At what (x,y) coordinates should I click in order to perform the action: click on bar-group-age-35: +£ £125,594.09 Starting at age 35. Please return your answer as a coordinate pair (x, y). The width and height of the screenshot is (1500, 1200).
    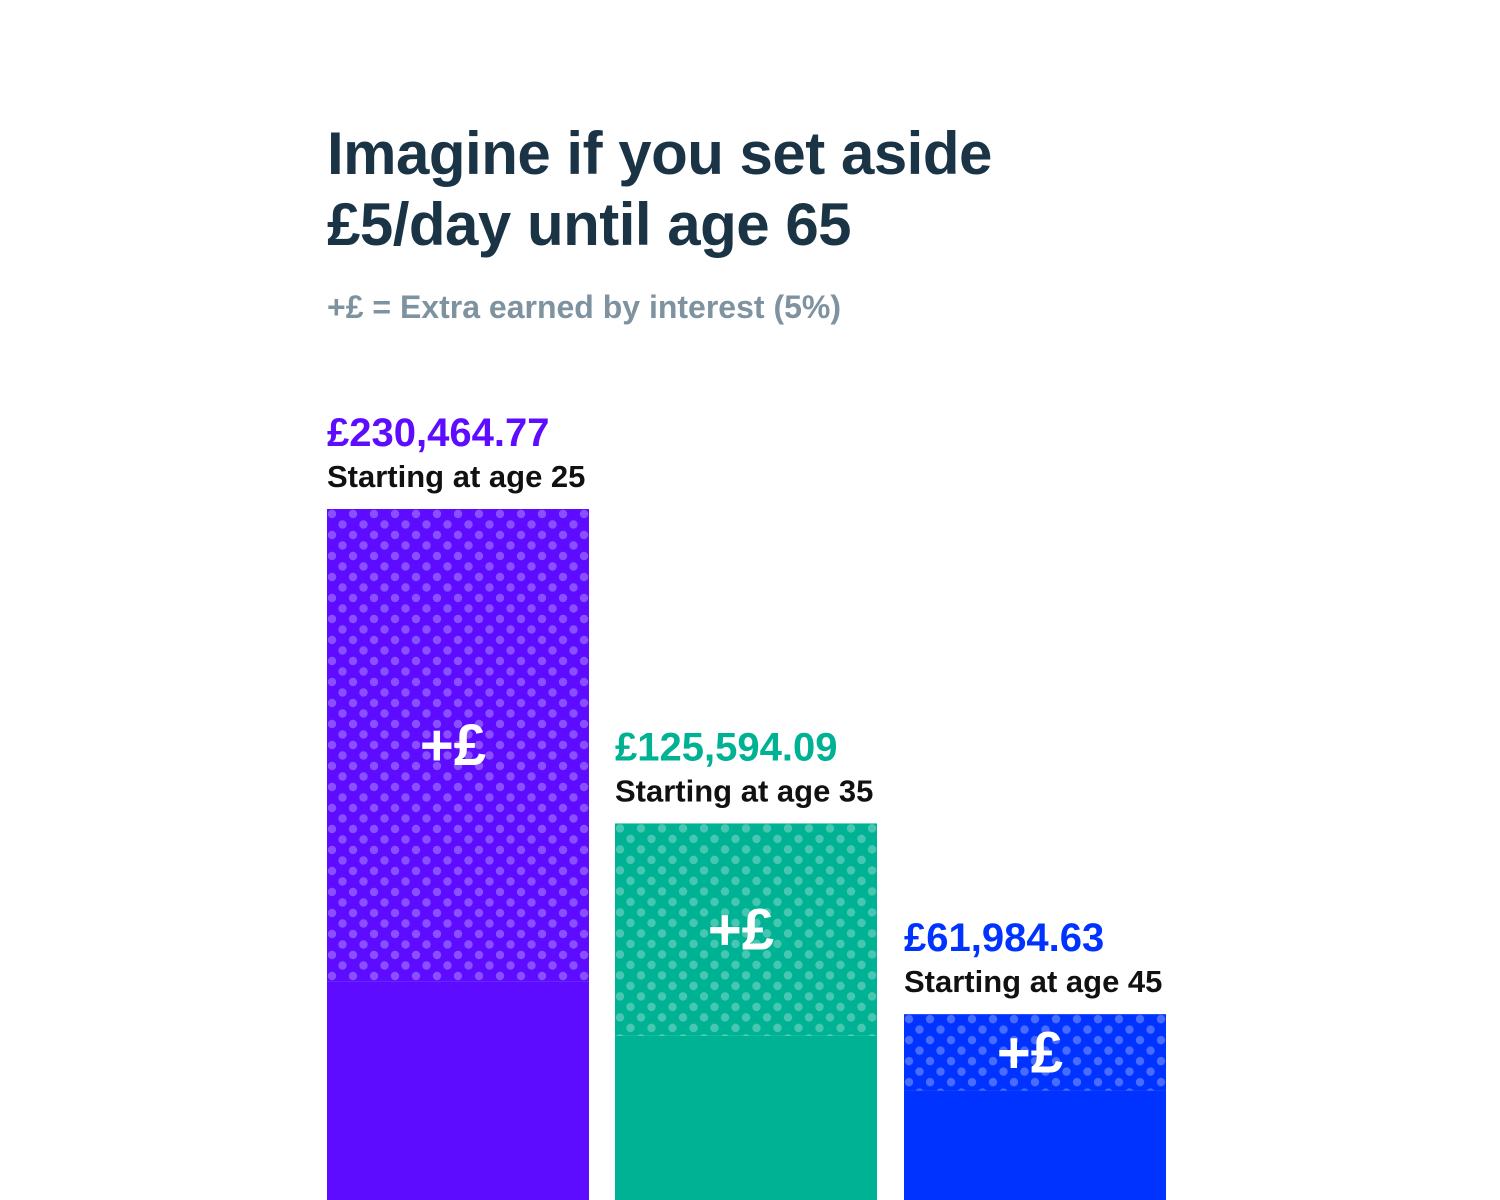
    Looking at the image, I should click on (746, 962).